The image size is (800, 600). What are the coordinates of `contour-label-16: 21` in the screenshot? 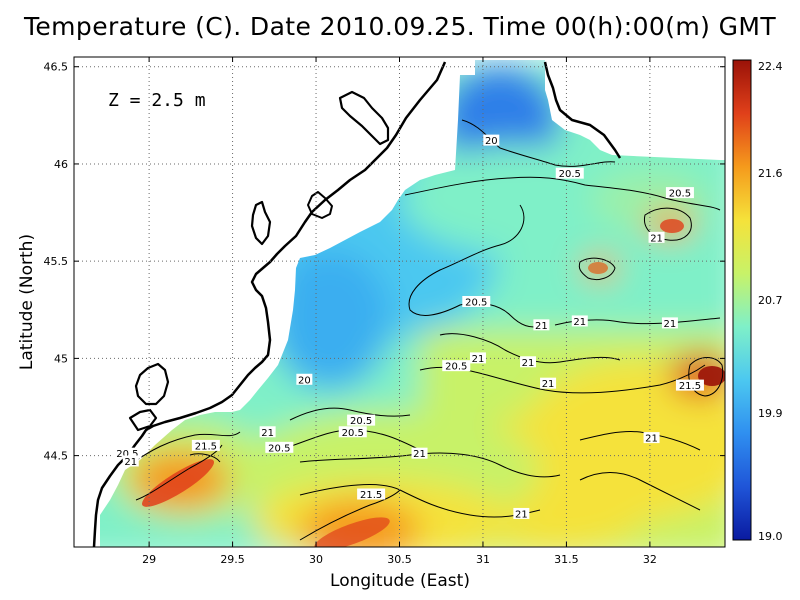 It's located at (267, 432).